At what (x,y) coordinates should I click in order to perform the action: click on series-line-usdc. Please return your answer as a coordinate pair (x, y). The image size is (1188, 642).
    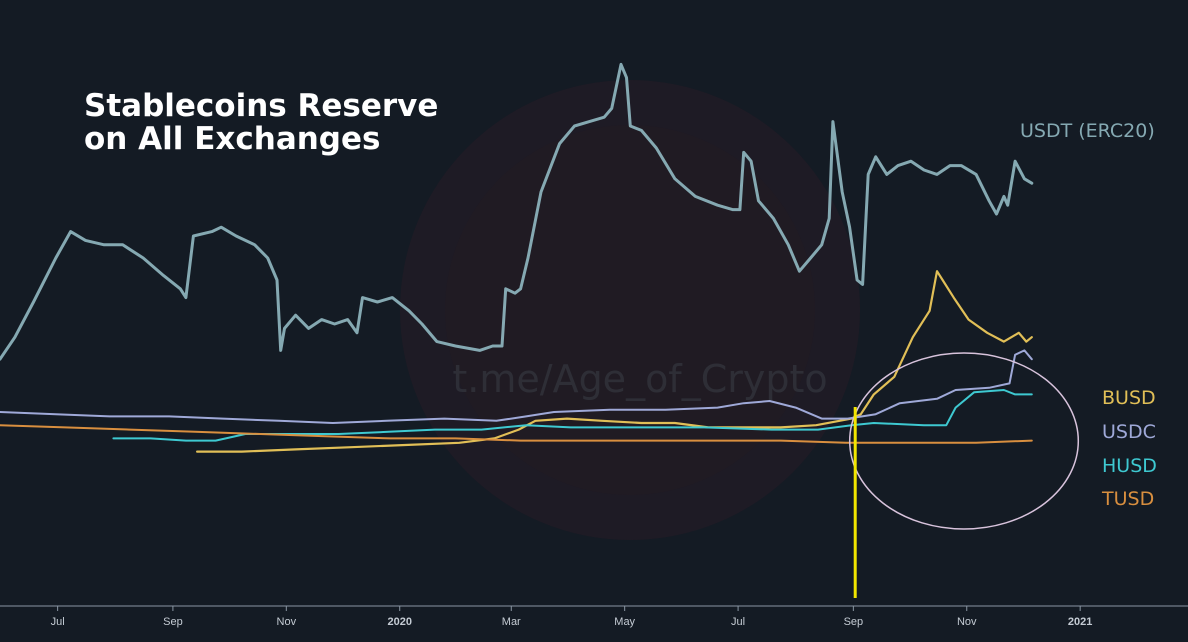
    Looking at the image, I should click on (516, 386).